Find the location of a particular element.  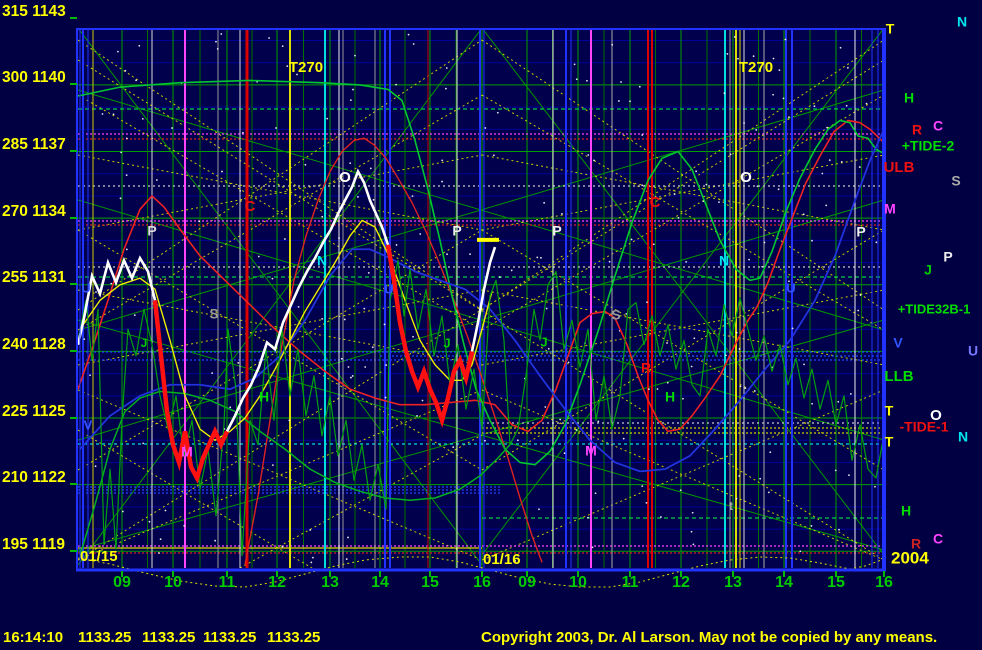

price-segment is located at coordinates (191, 392).